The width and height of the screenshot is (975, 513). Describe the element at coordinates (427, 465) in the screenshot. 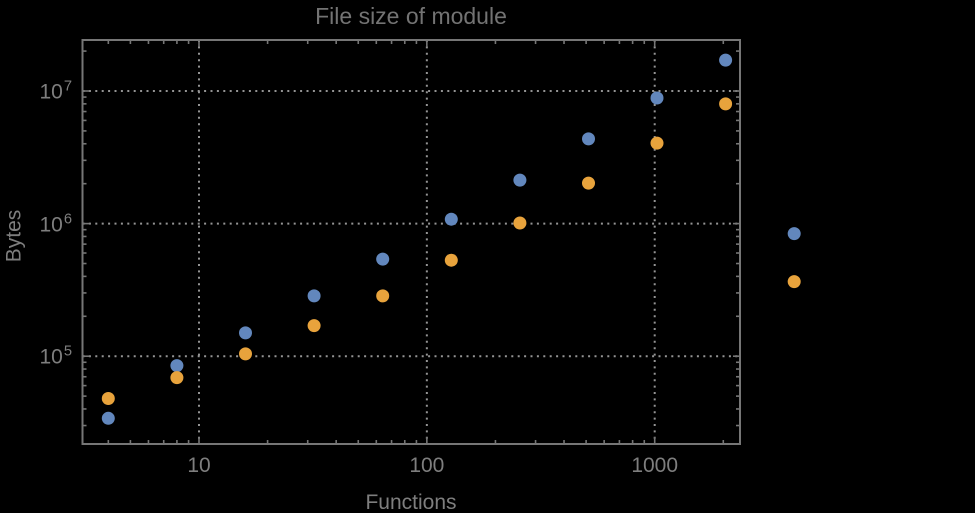

I see `x-tick-label-100: 100` at that location.